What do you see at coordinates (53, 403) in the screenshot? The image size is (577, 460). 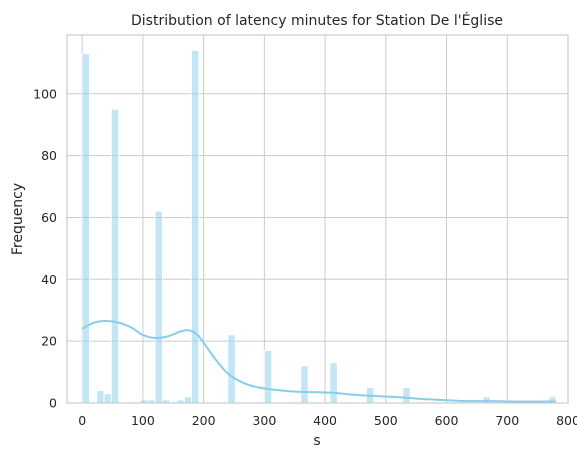 I see `y-tick-label: 0` at bounding box center [53, 403].